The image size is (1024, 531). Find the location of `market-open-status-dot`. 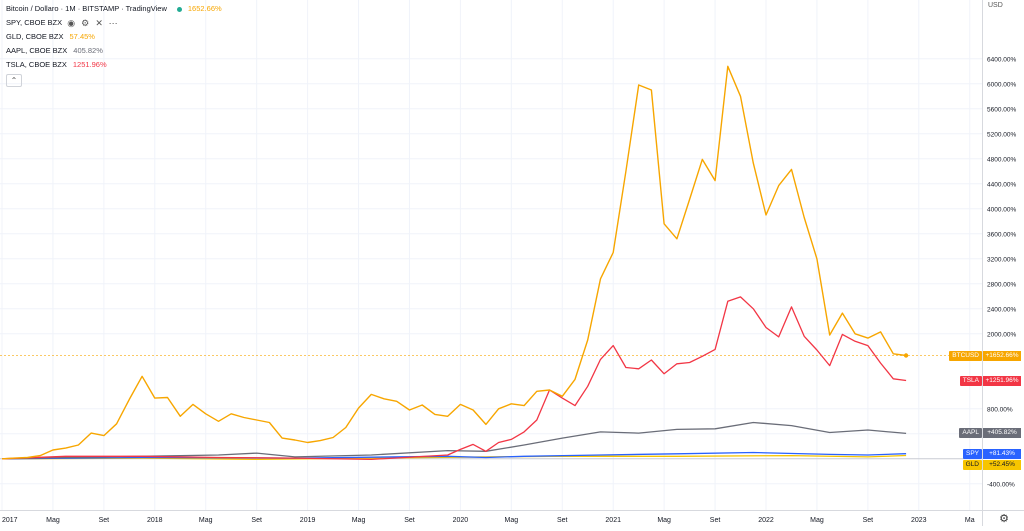

market-open-status-dot is located at coordinates (179, 9).